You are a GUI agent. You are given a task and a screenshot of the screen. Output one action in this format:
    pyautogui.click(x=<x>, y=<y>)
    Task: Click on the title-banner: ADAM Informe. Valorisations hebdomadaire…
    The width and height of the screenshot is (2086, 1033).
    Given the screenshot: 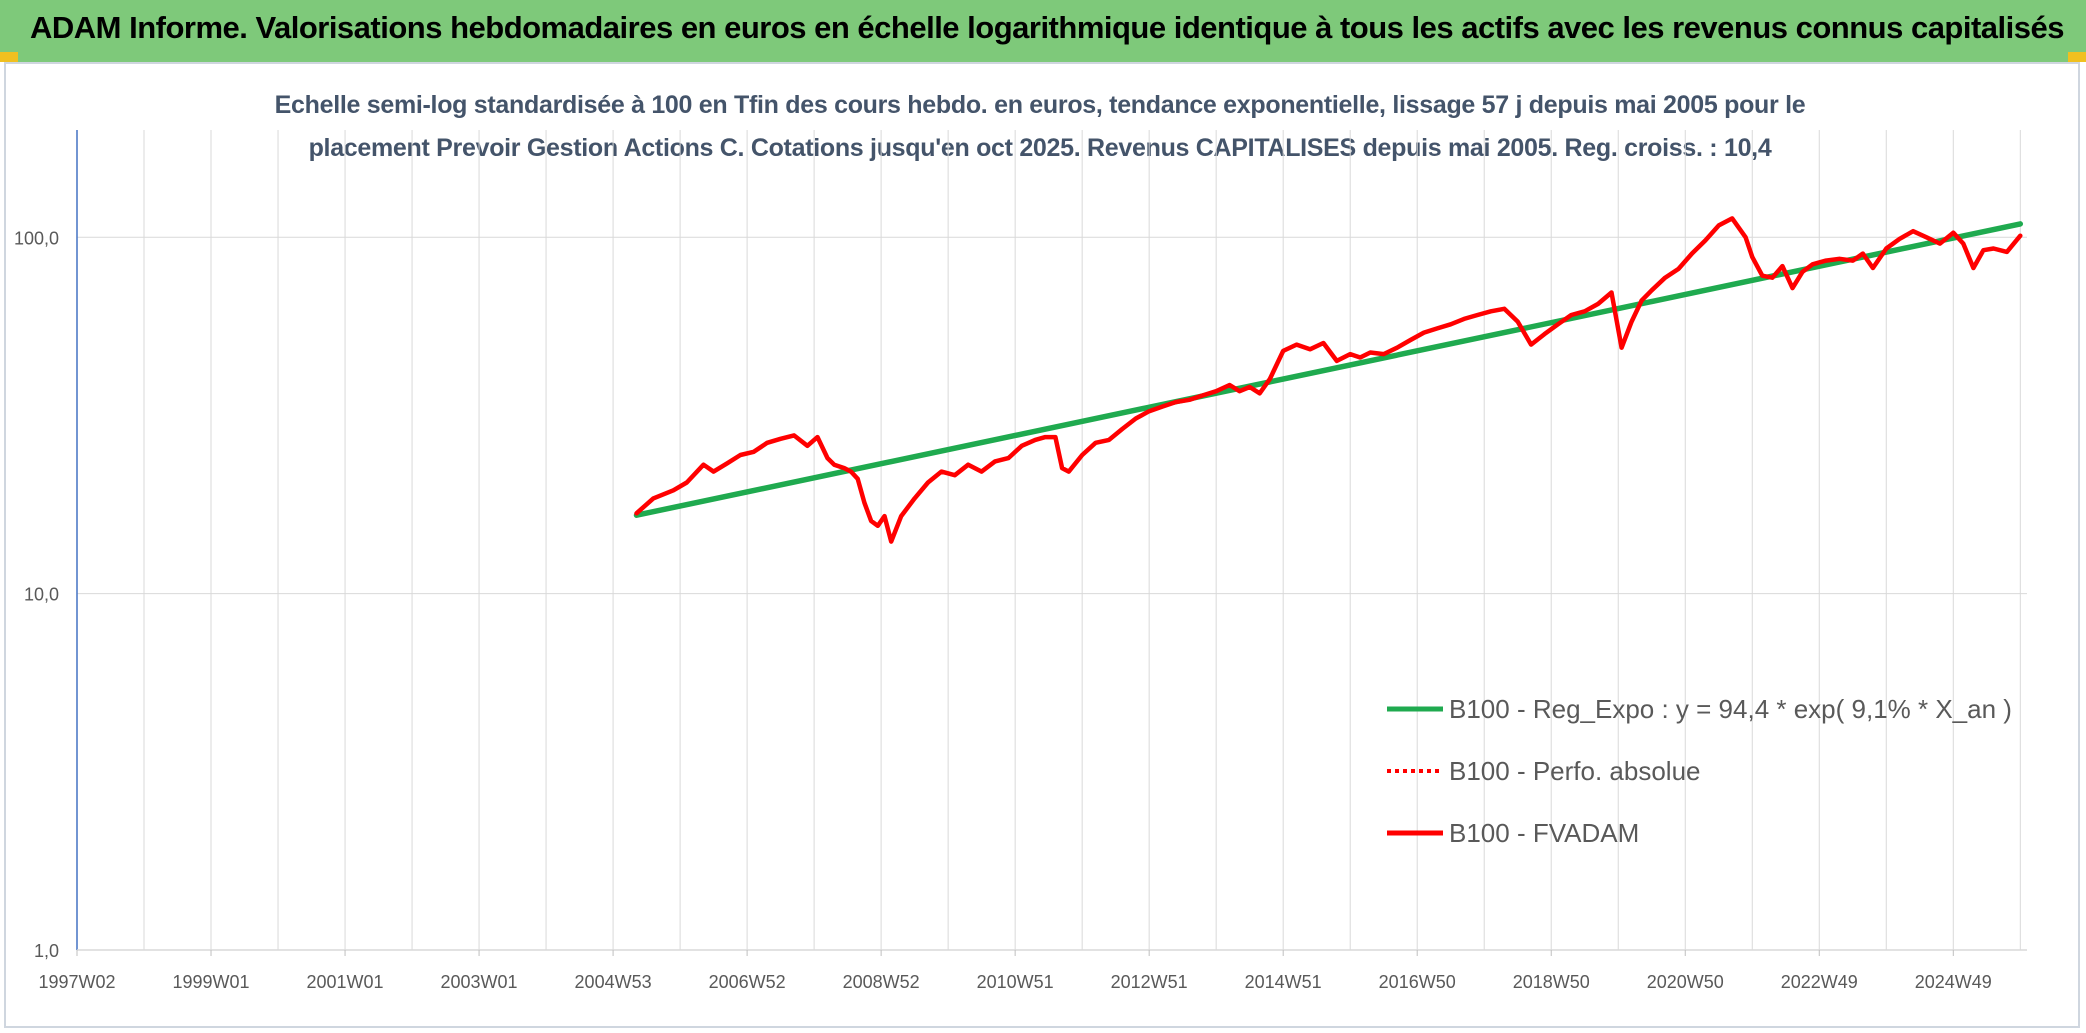 What is the action you would take?
    pyautogui.click(x=1043, y=31)
    